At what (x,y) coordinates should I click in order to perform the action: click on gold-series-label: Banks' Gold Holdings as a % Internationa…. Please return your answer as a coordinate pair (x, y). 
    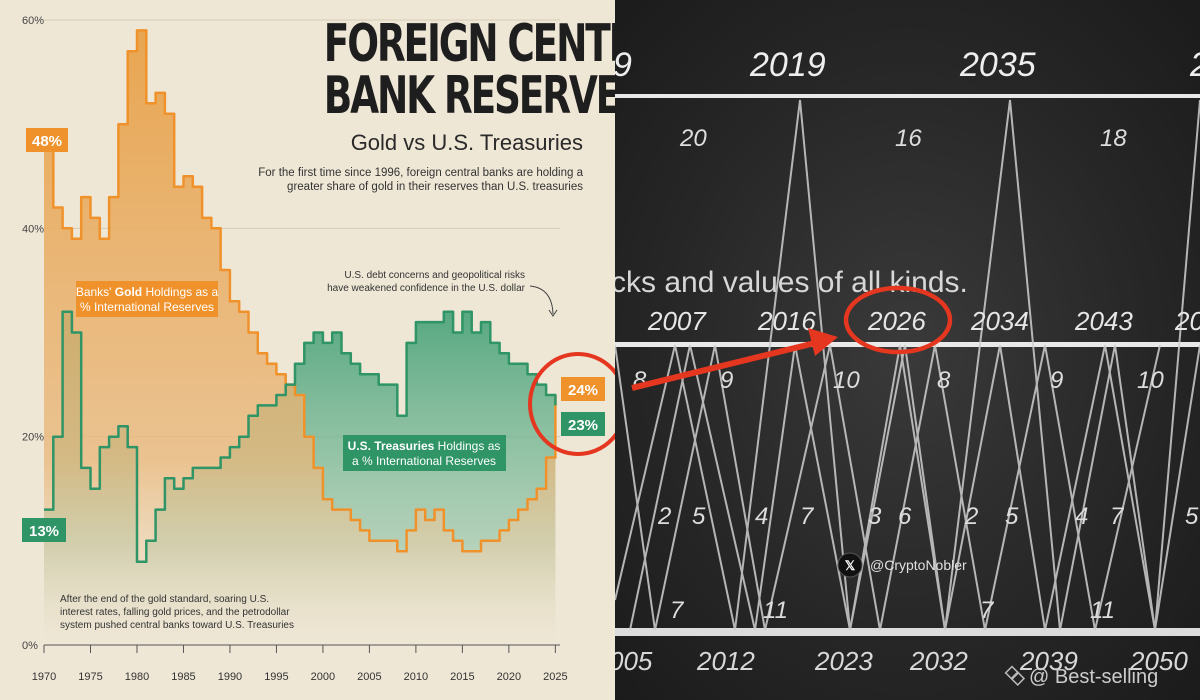
    Looking at the image, I should click on (147, 299).